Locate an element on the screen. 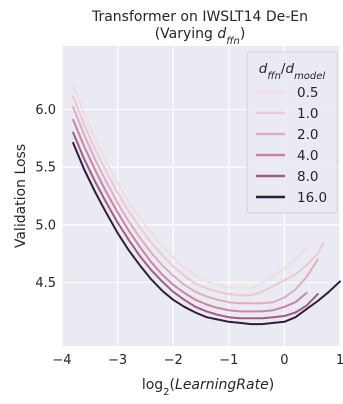 Image resolution: width=343 pixels, height=404 pixels. x-axis-label: log2(LearningRate) is located at coordinates (208, 387).